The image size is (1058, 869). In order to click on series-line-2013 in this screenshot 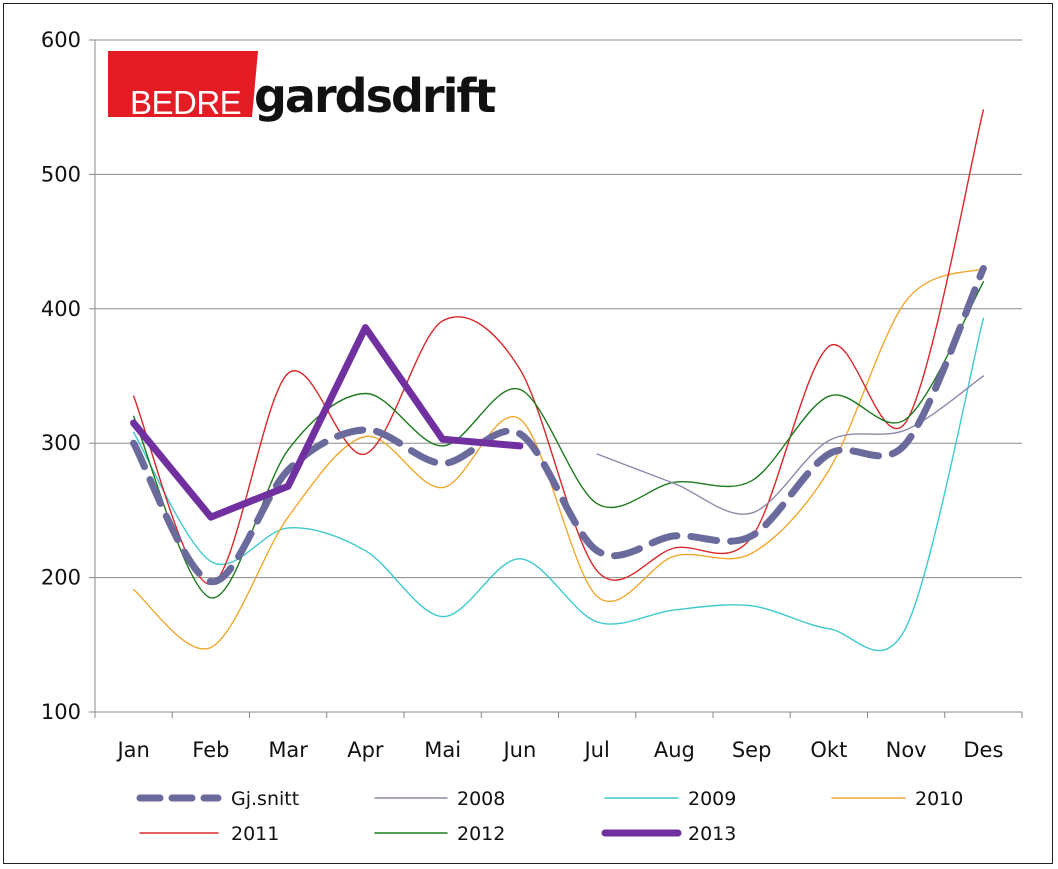, I will do `click(327, 422)`.